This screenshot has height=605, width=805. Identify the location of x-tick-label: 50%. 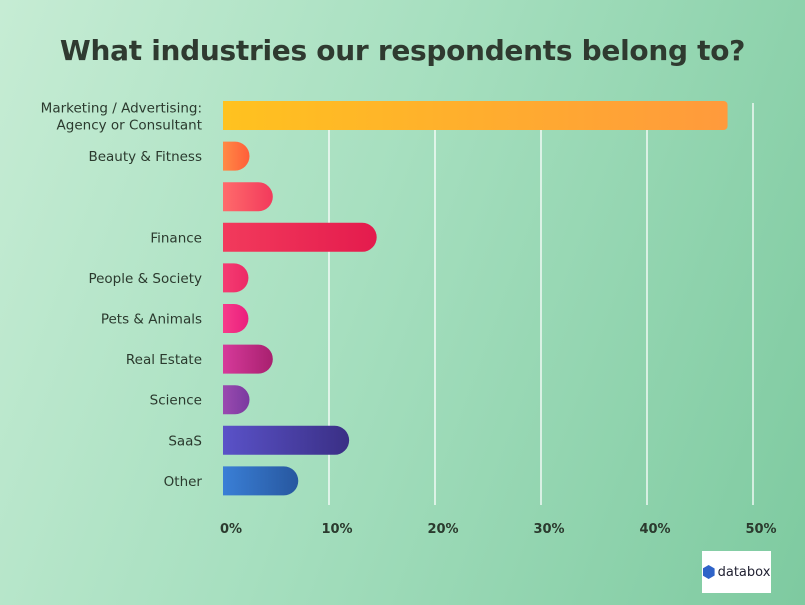
(760, 529).